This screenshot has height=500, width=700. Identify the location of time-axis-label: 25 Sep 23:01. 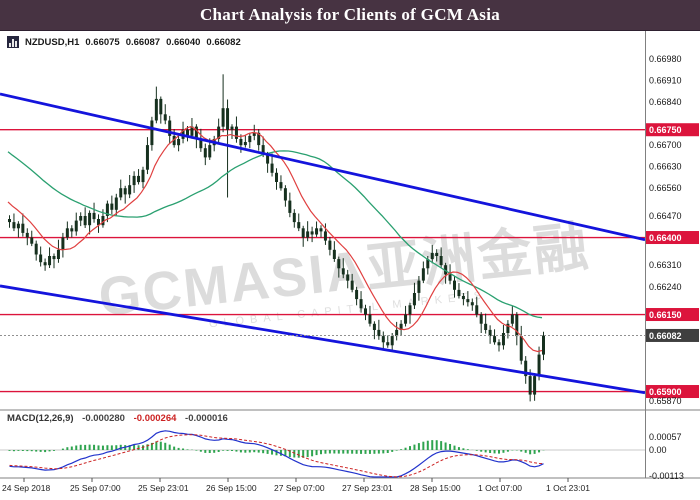
(163, 488).